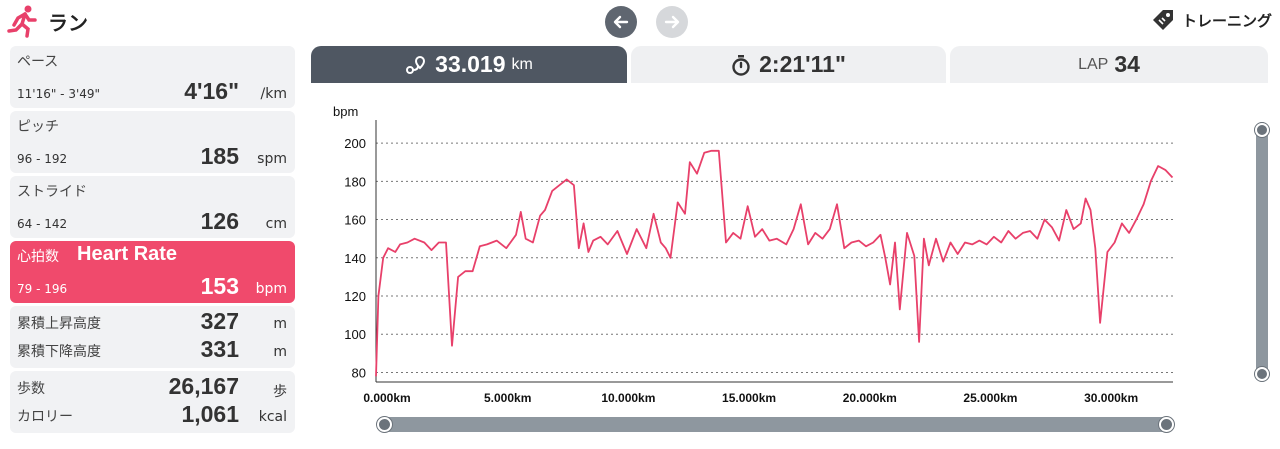 The width and height of the screenshot is (1280, 449). I want to click on calories-value: 1,061, so click(210, 414).